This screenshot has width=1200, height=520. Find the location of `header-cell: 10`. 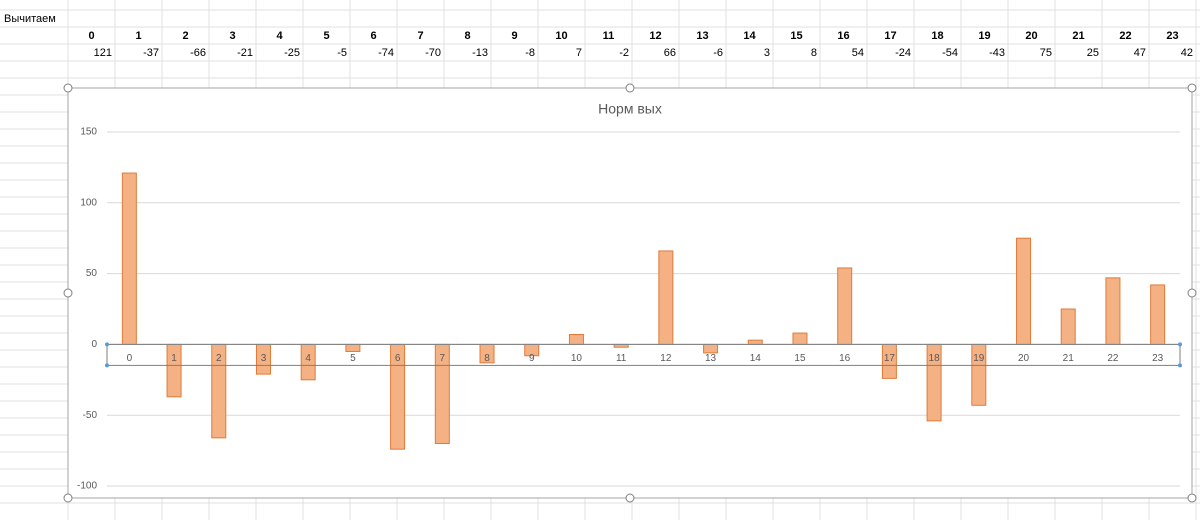

header-cell: 10 is located at coordinates (561, 36).